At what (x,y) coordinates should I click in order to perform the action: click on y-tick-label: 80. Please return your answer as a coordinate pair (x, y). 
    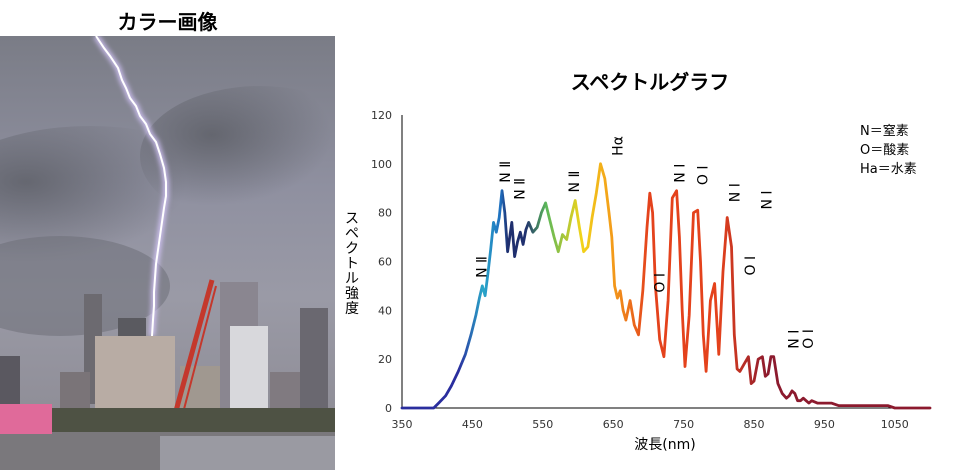
    Looking at the image, I should click on (385, 213).